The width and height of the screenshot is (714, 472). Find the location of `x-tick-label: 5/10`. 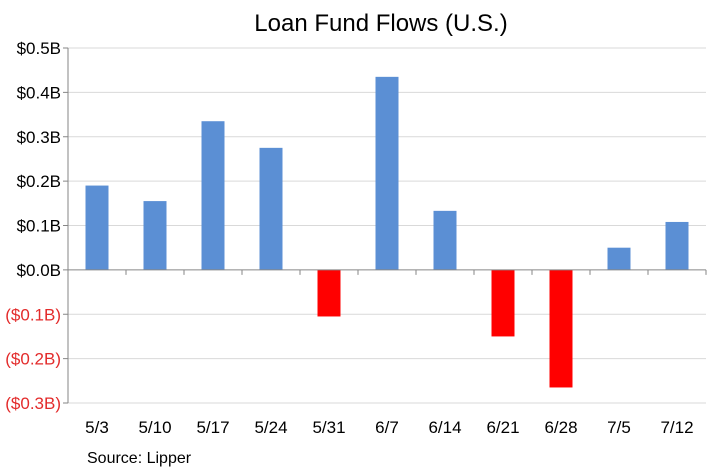

x-tick-label: 5/10 is located at coordinates (154, 427).